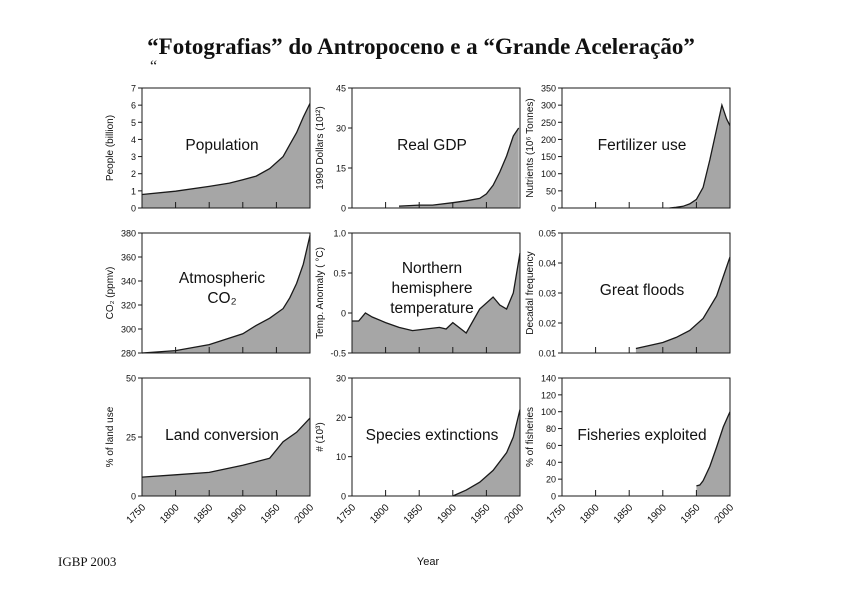  What do you see at coordinates (128, 282) in the screenshot?
I see `y-tick-label: 340` at bounding box center [128, 282].